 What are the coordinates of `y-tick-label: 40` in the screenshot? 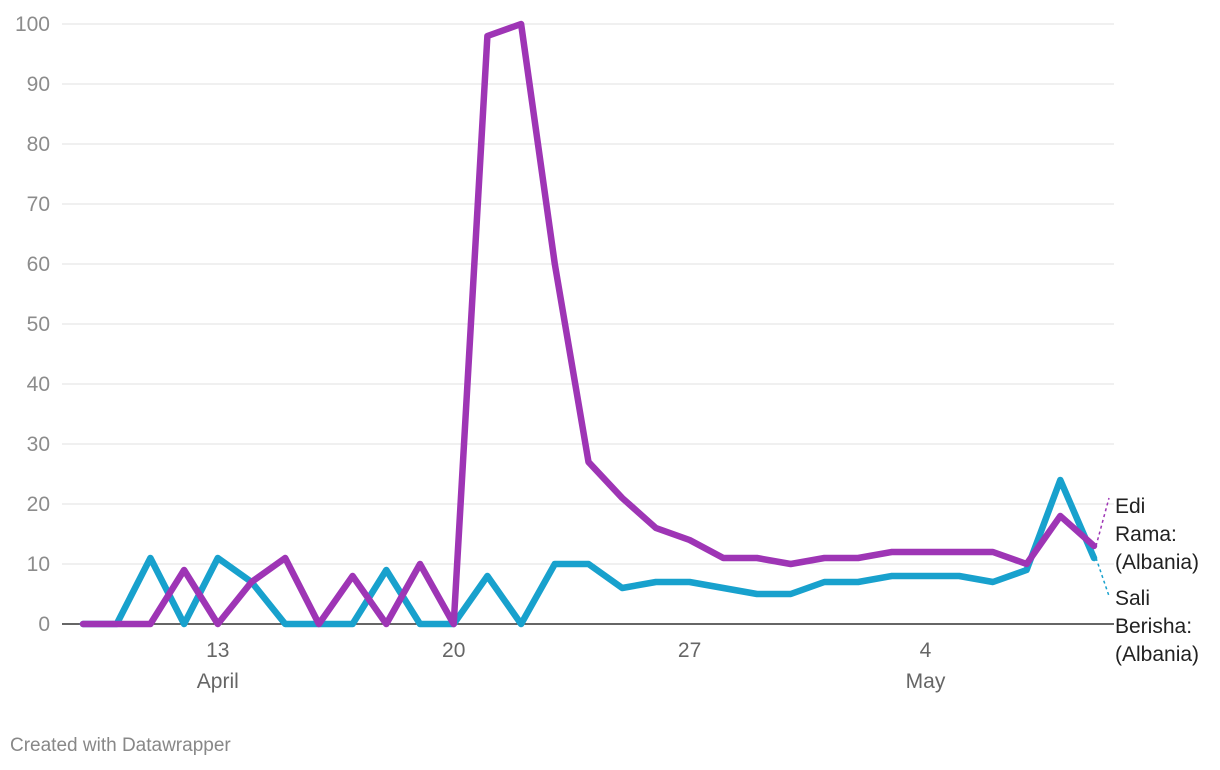 It's located at (38, 384).